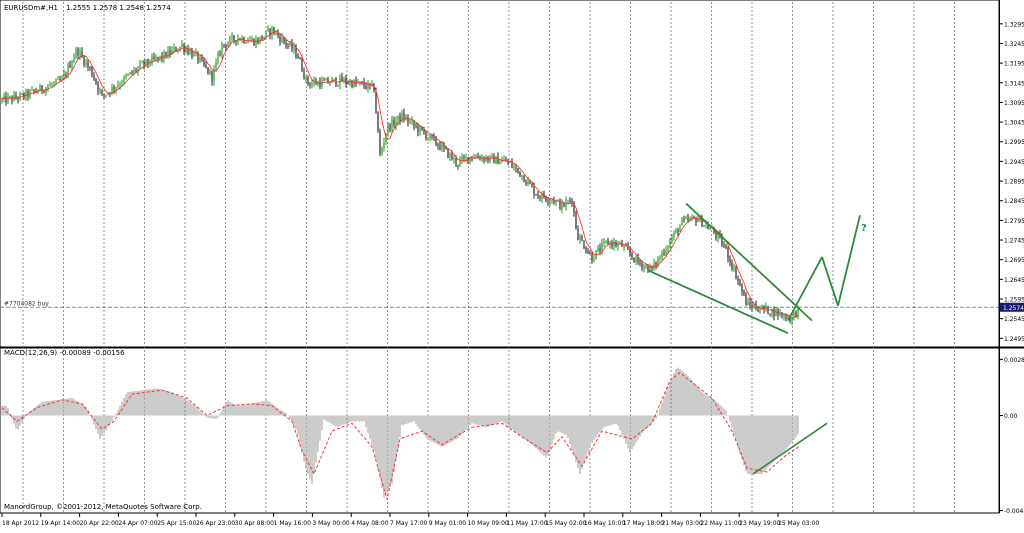 The image size is (1024, 533). What do you see at coordinates (682, 523) in the screenshot?
I see `time-label: 21 May 03:00` at bounding box center [682, 523].